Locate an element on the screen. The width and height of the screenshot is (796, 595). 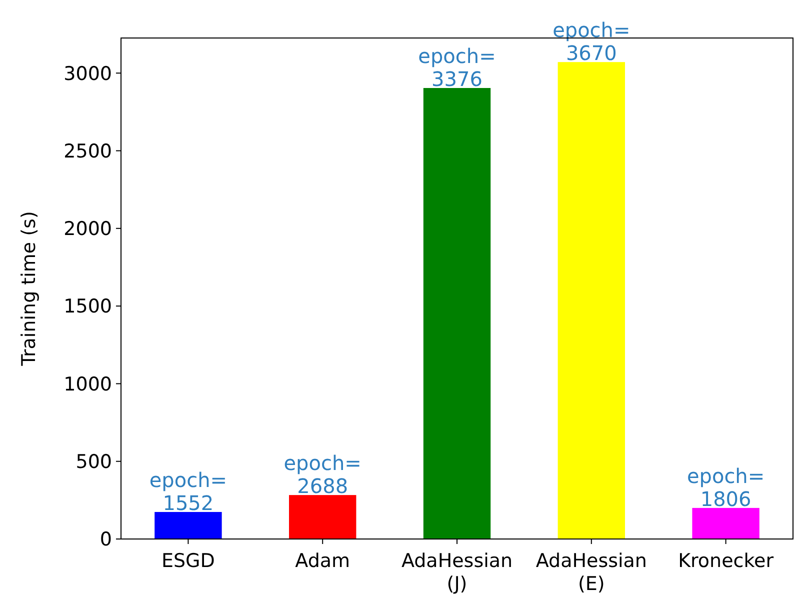
x-tick-label: AdaHessian (E) is located at coordinates (591, 572).